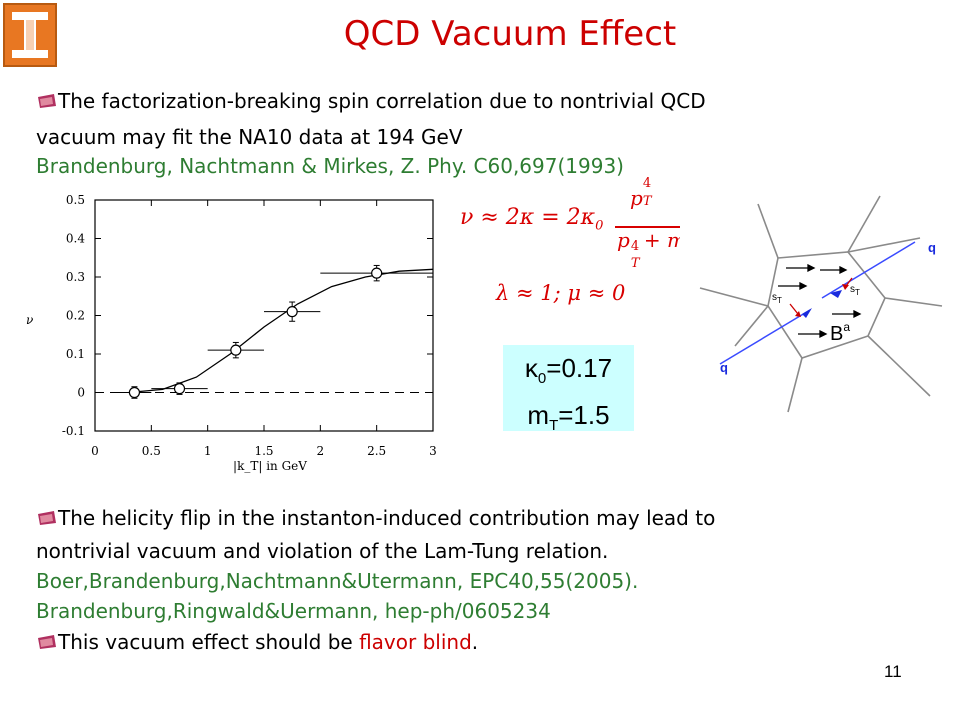 The image size is (960, 720). Describe the element at coordinates (893, 671) in the screenshot. I see `page-number: 11` at that location.